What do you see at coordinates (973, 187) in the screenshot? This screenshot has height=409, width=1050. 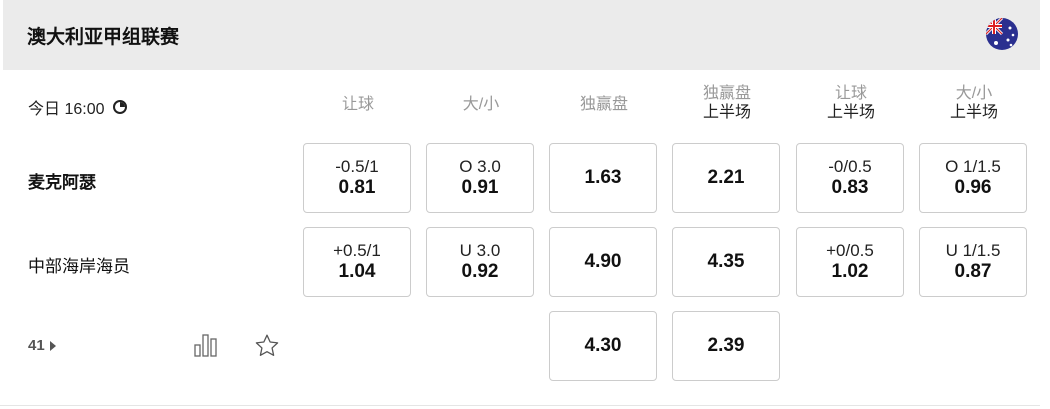 I see `odds-value: 0.96` at bounding box center [973, 187].